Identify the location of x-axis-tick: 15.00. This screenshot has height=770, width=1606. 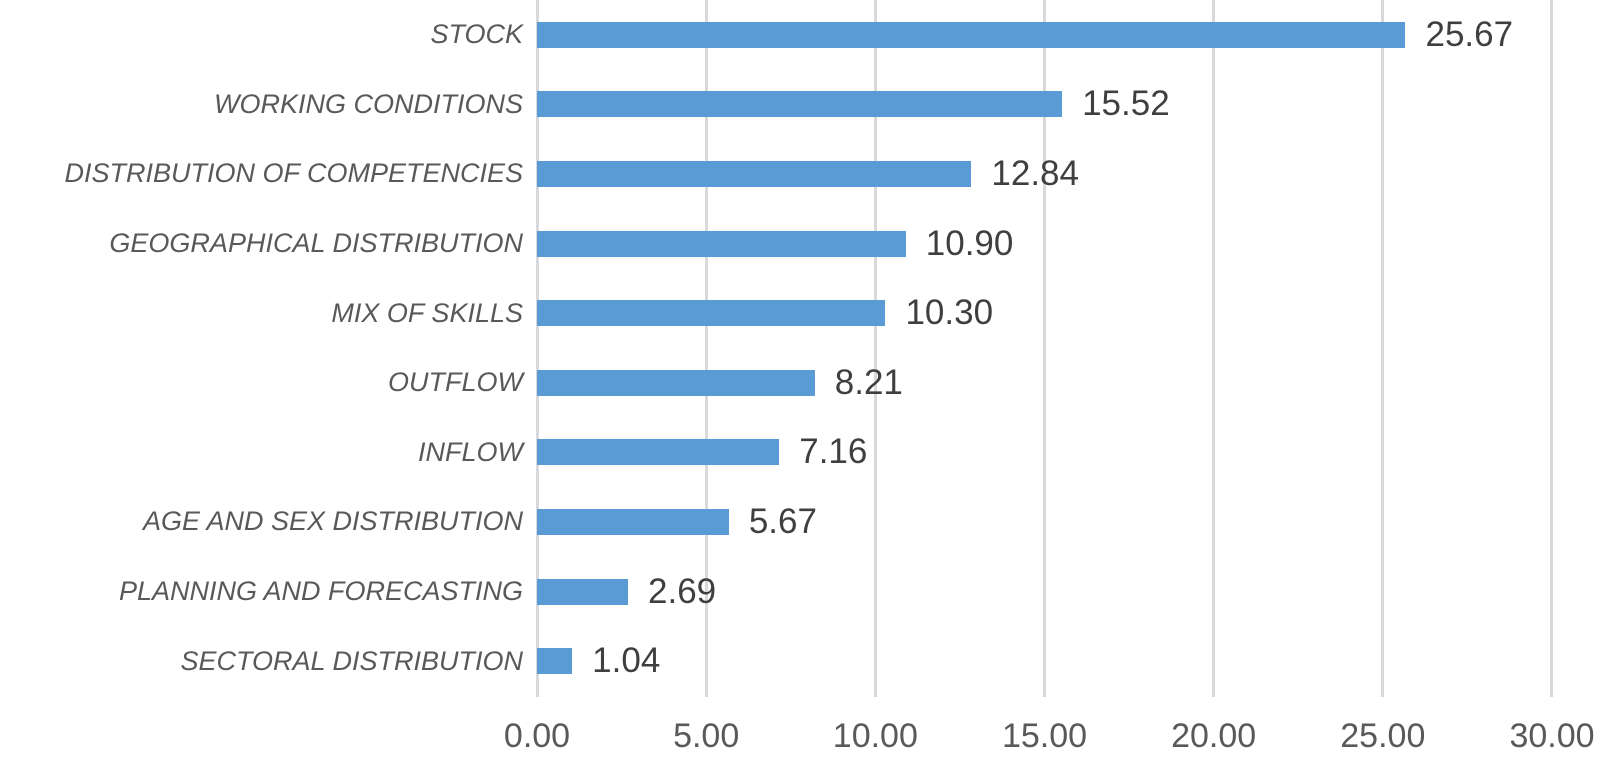
(1044, 736).